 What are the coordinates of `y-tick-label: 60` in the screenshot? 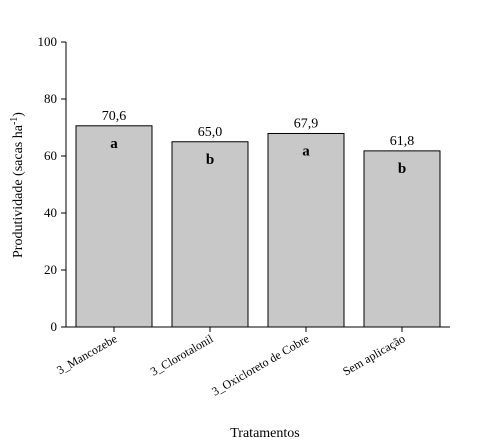 It's located at (50, 155).